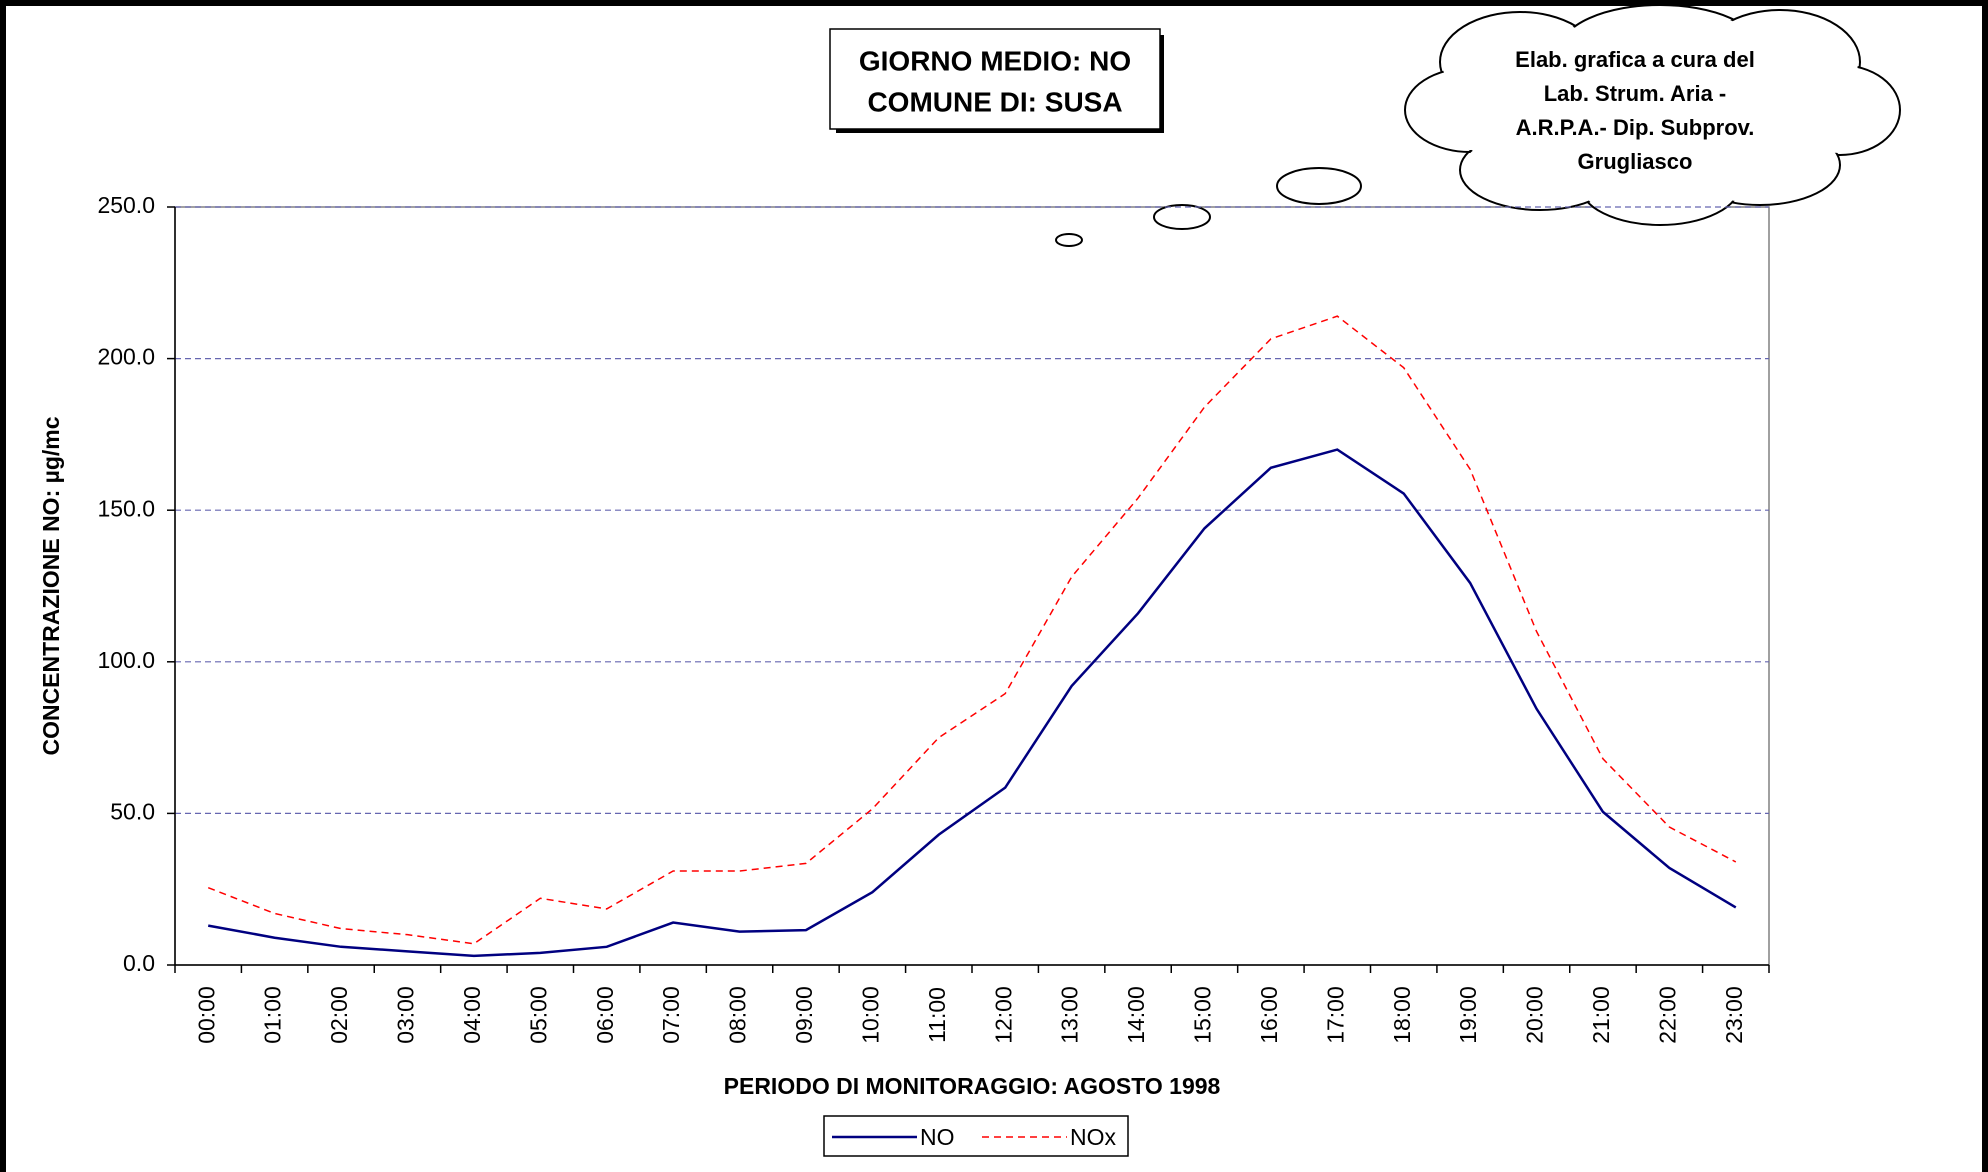  What do you see at coordinates (126, 357) in the screenshot?
I see `y-tick-label: 200.0` at bounding box center [126, 357].